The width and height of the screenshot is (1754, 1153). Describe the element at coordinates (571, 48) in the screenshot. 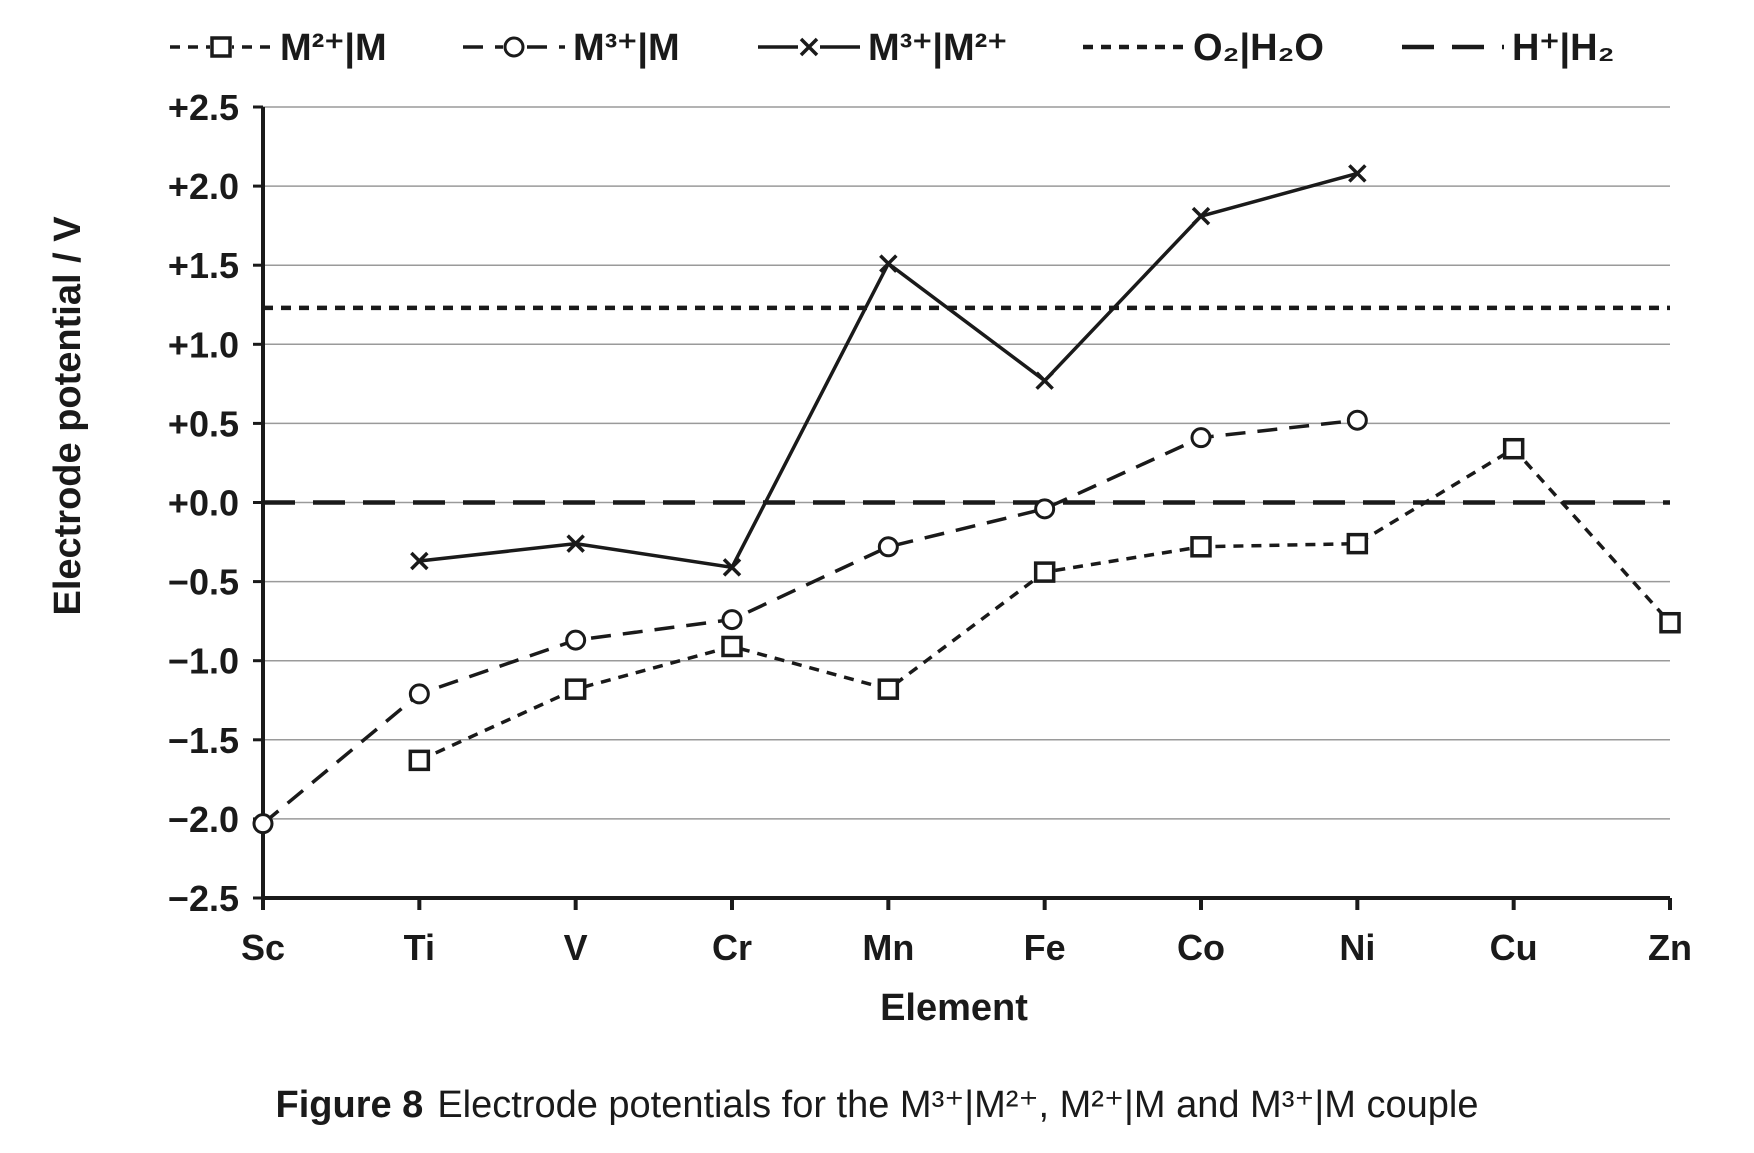

I see `legend-item-2: M³⁺|M` at that location.